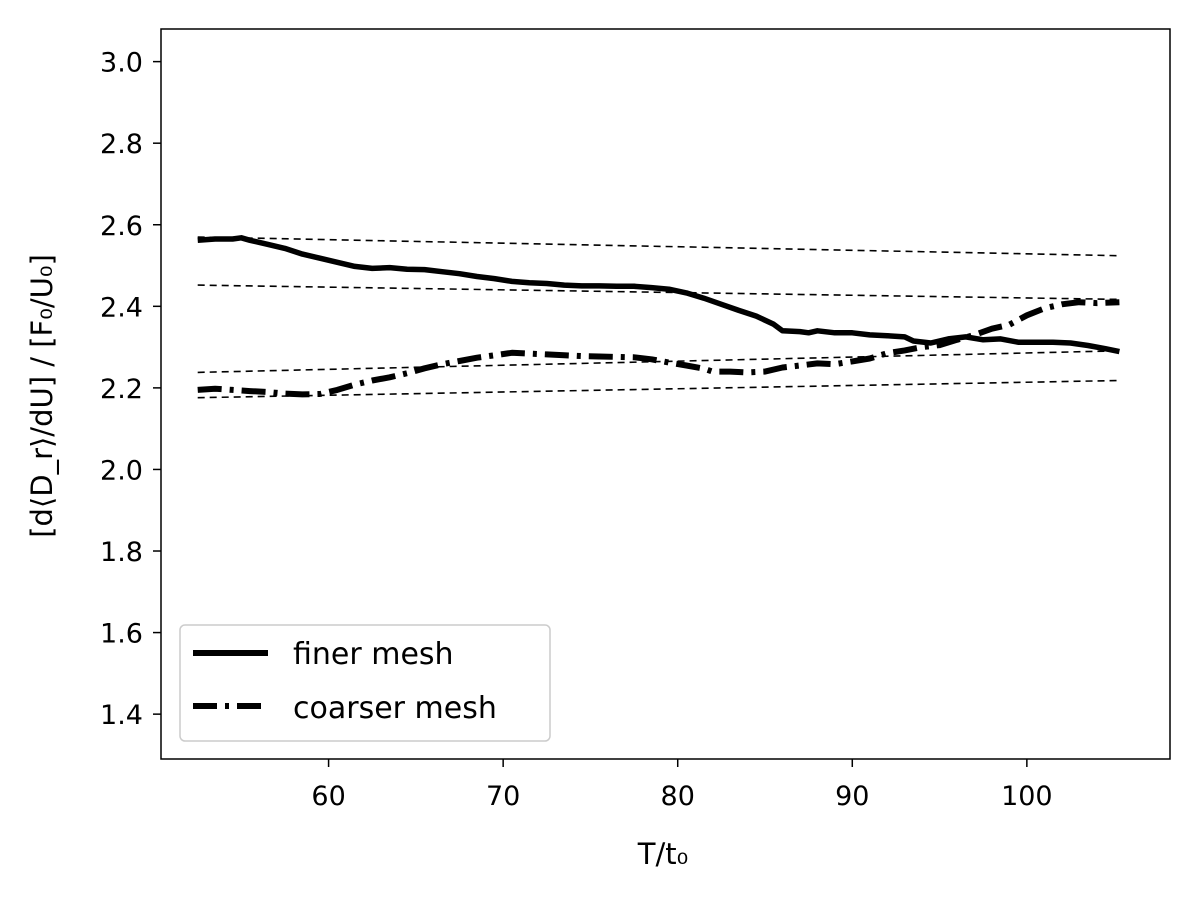 This screenshot has height=897, width=1196. I want to click on y-tick-label: 2.6, so click(121, 226).